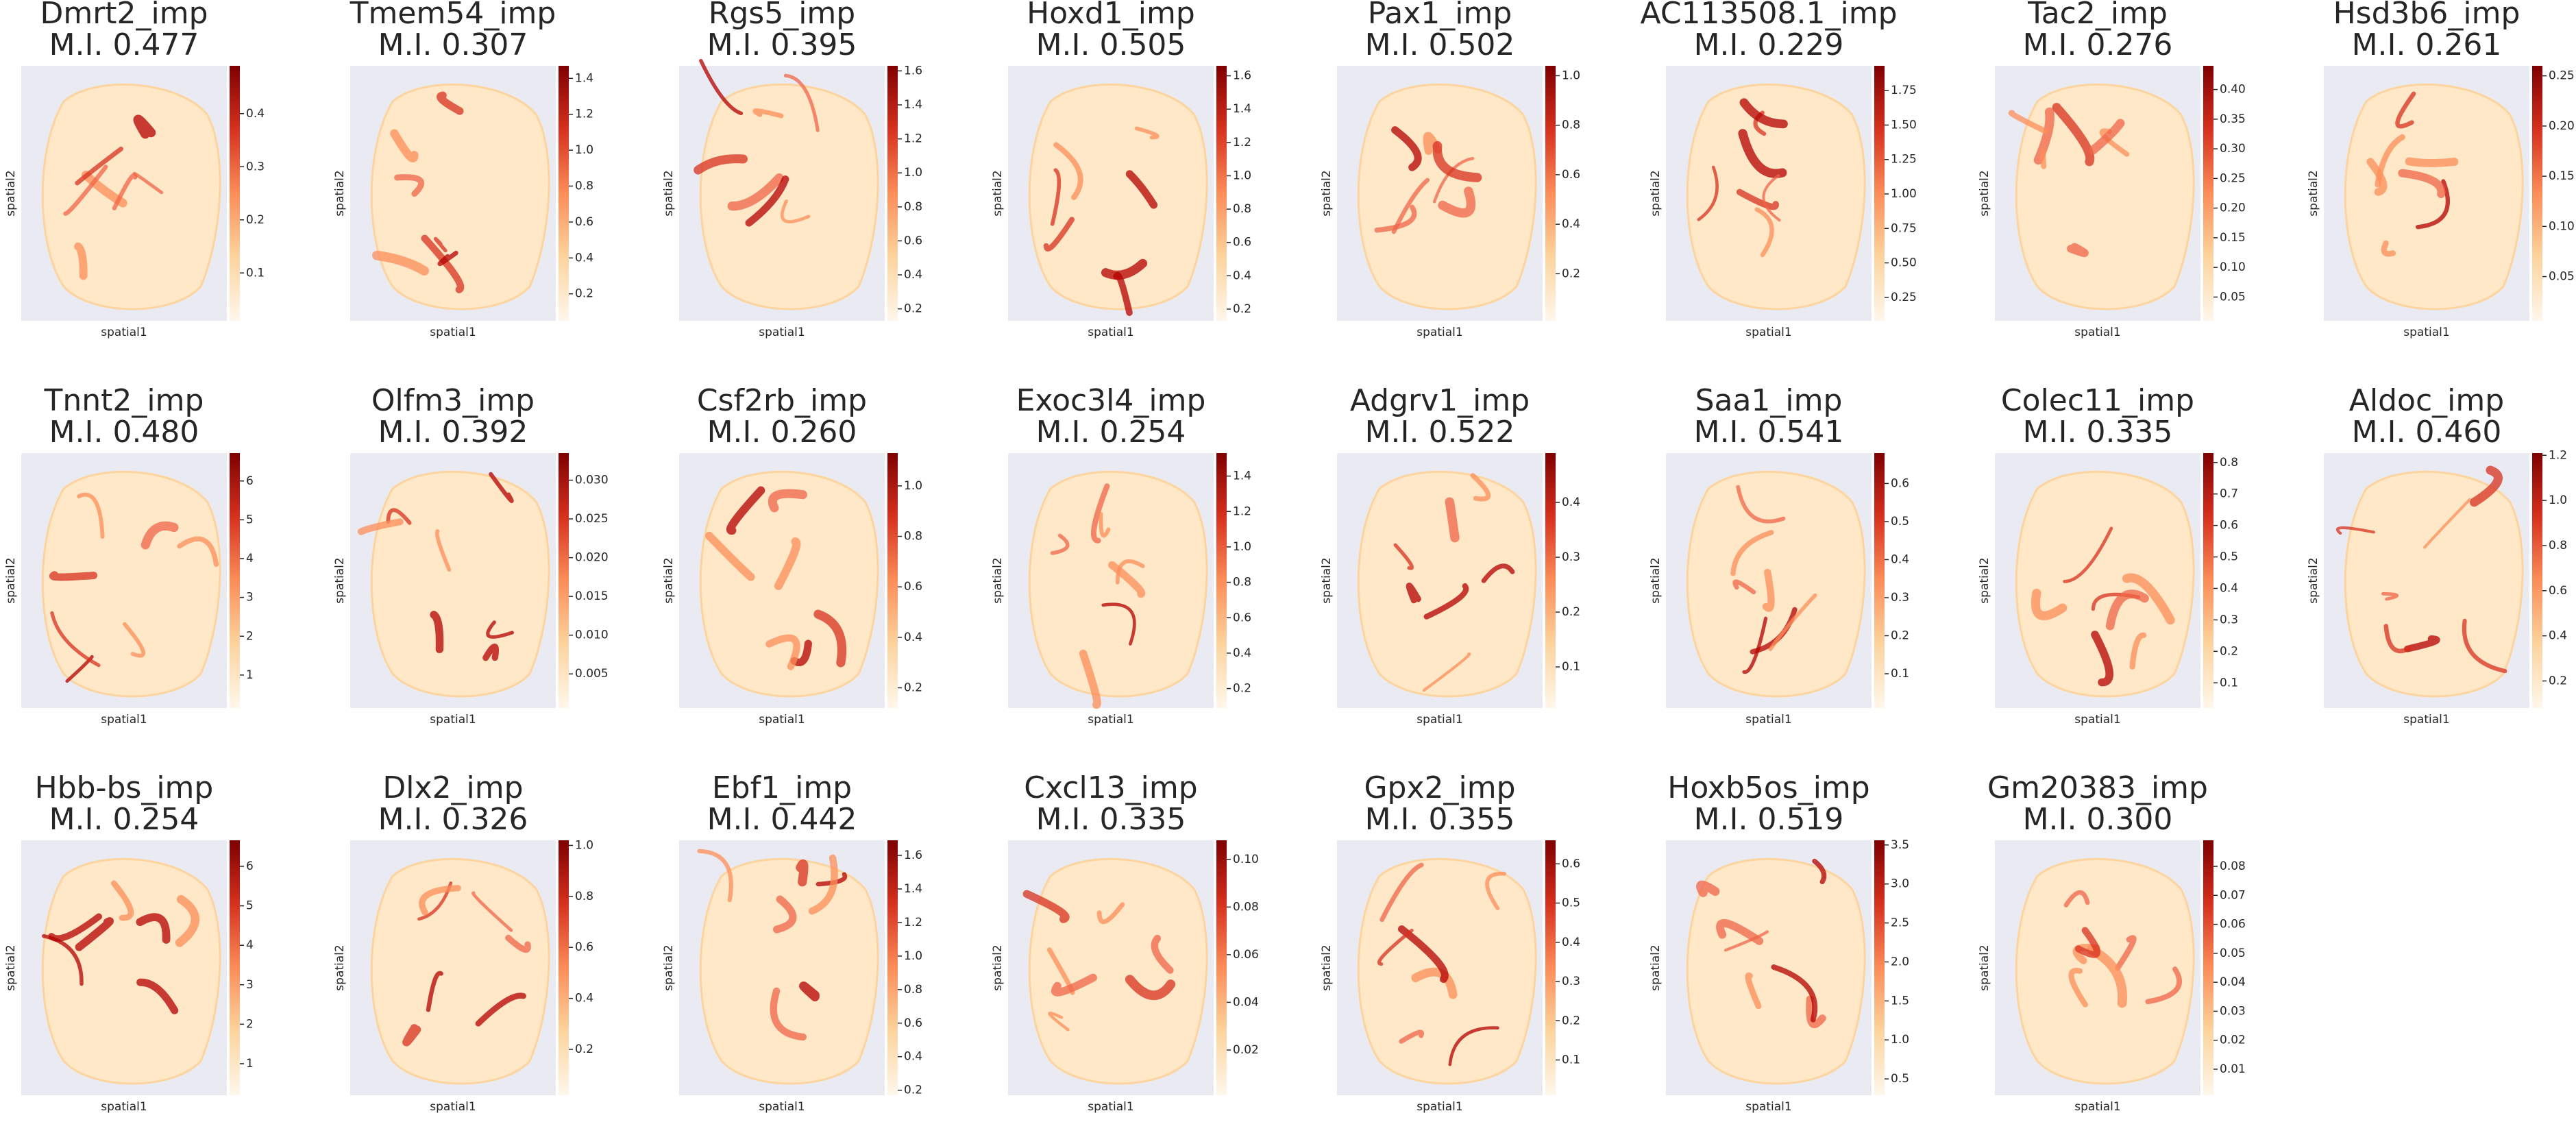 Image resolution: width=2576 pixels, height=1122 pixels. I want to click on colorbar-tick-label: 0.5, so click(1900, 1079).